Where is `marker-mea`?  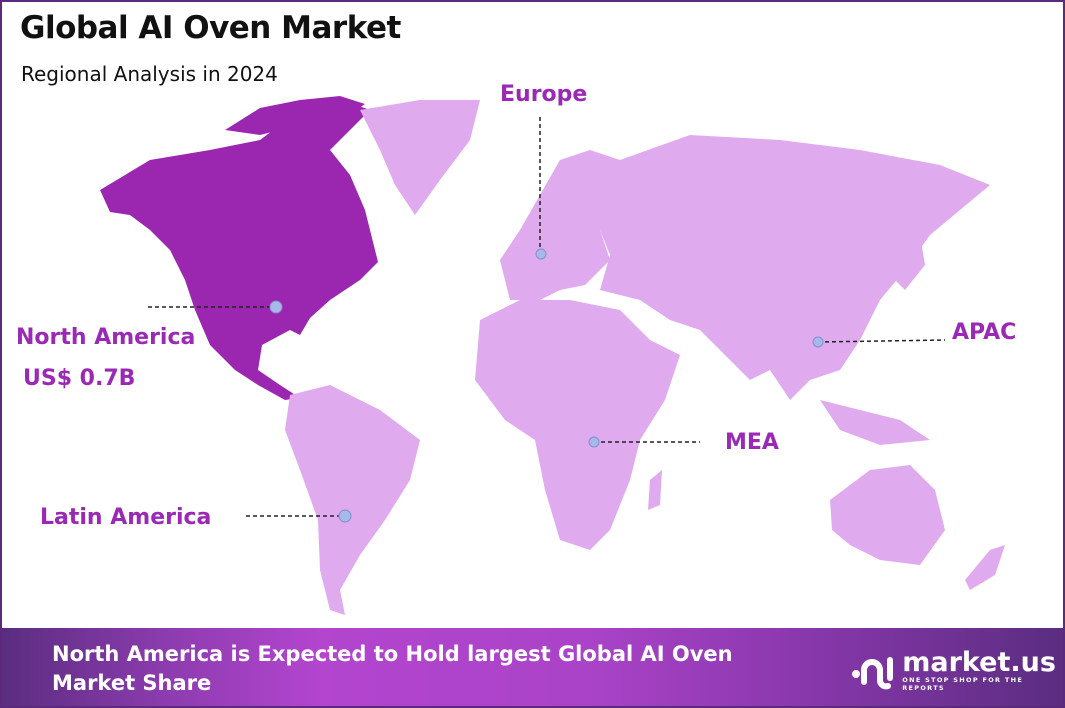
marker-mea is located at coordinates (594, 442).